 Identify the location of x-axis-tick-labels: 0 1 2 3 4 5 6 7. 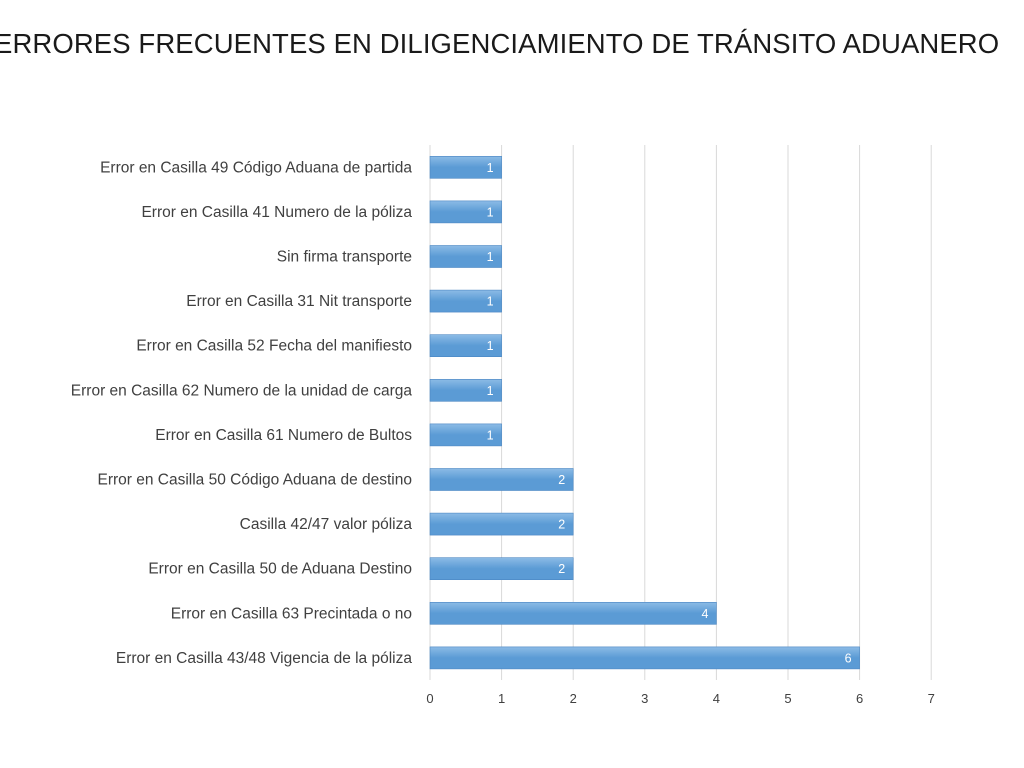
(680, 698).